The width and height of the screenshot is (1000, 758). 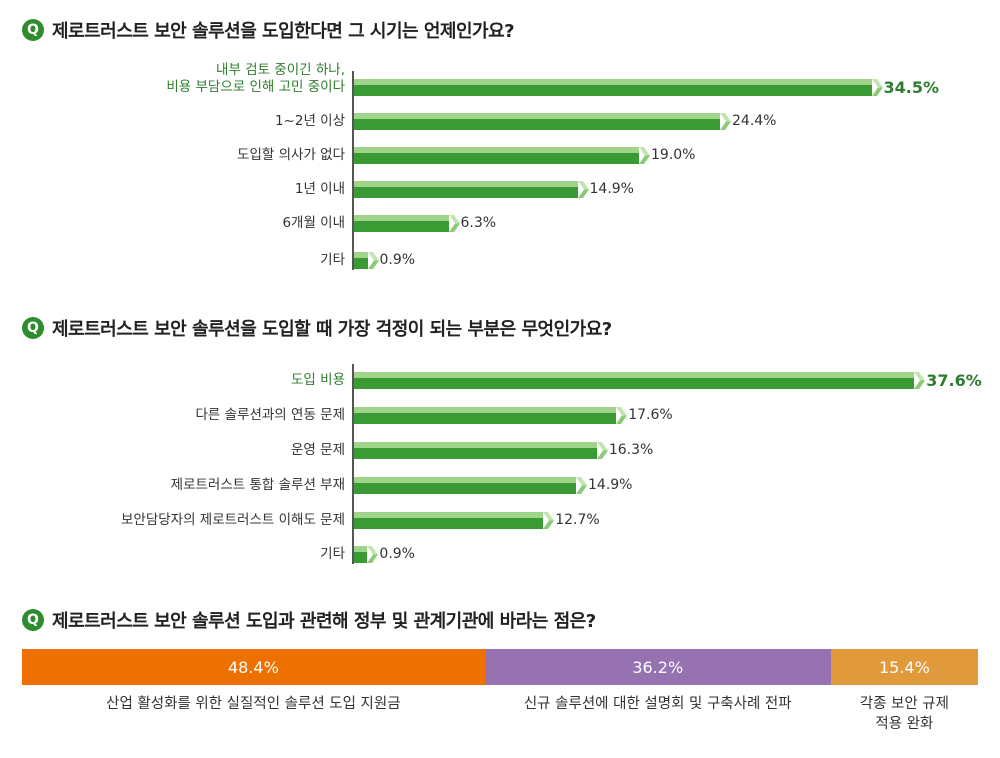 I want to click on stacked-segment-label: 각종 보안 규제 적용 완화, so click(x=904, y=714).